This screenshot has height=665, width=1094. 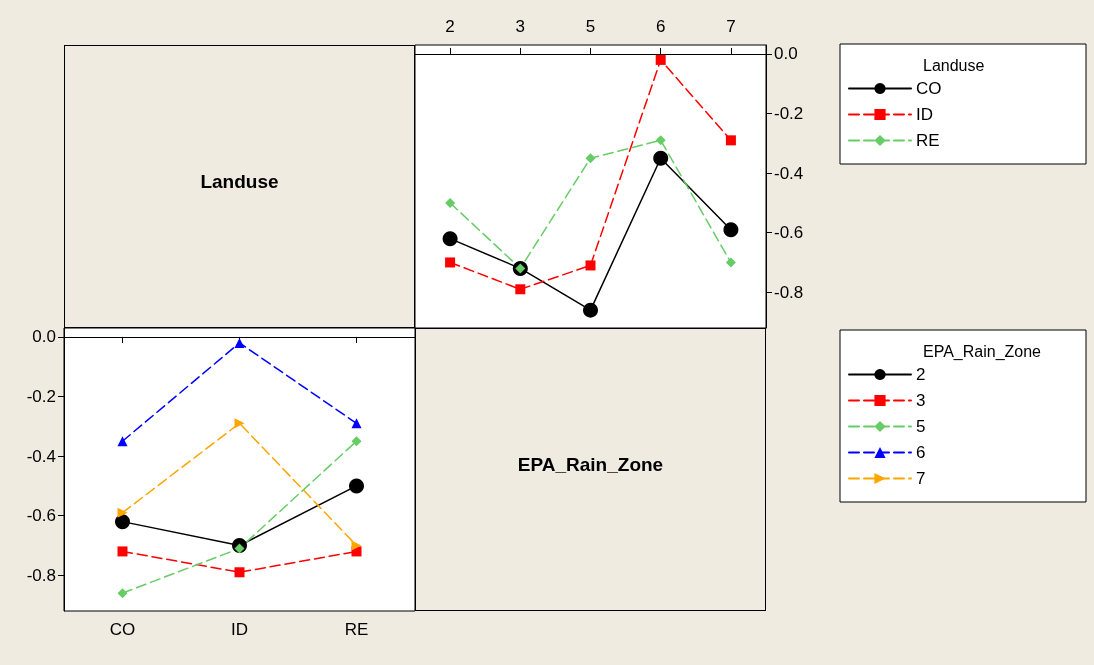 I want to click on legend-title: Landuse, so click(x=954, y=65).